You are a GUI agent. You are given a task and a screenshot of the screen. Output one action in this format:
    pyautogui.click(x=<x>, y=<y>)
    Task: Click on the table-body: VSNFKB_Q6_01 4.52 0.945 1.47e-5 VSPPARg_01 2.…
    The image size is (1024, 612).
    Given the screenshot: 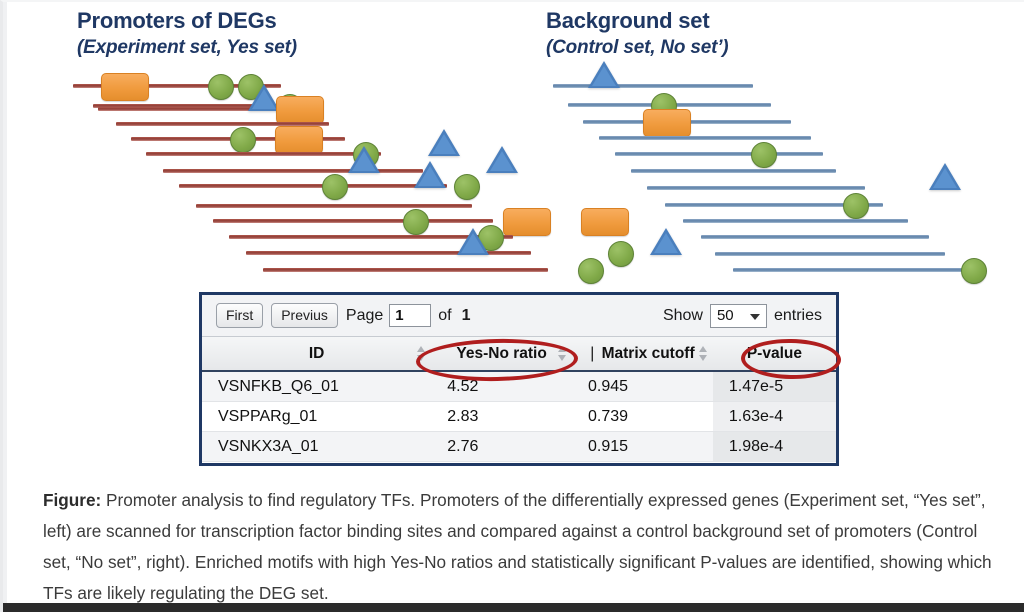 What is the action you would take?
    pyautogui.click(x=519, y=416)
    